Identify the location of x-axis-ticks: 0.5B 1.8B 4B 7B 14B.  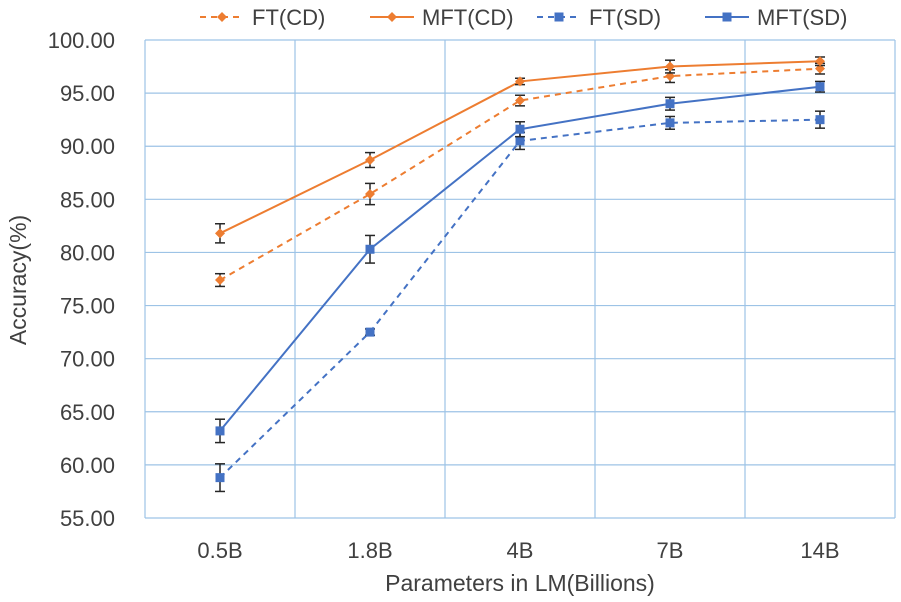
(518, 550).